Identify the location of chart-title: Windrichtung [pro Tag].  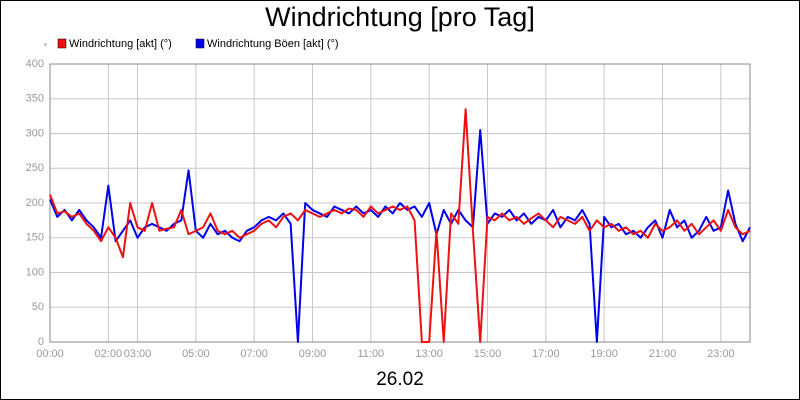
(400, 17).